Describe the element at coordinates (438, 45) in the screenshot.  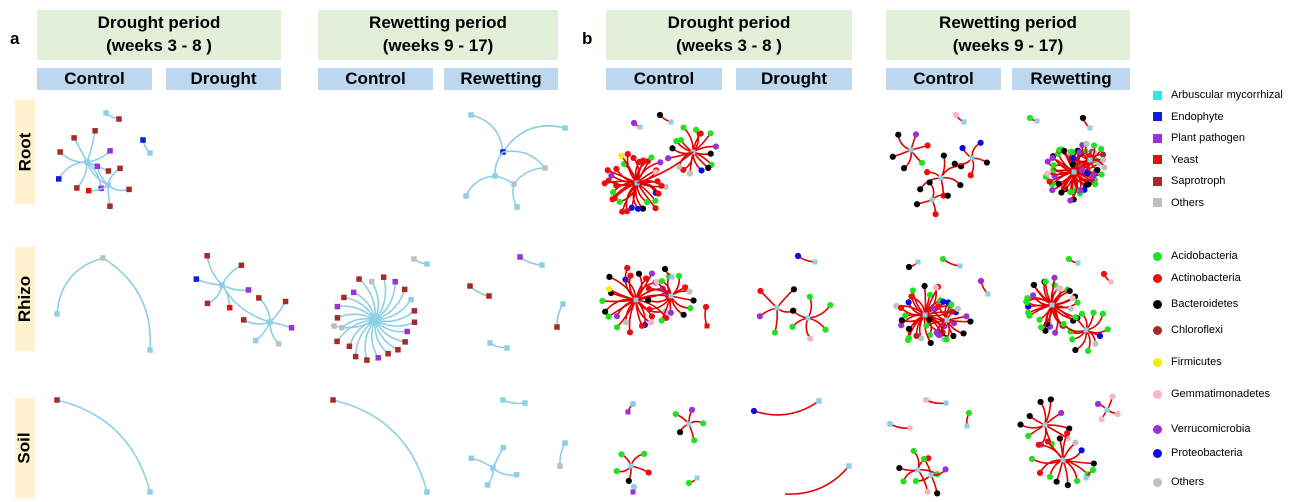
I see `period-weeks: (weeks 9 - 17)` at that location.